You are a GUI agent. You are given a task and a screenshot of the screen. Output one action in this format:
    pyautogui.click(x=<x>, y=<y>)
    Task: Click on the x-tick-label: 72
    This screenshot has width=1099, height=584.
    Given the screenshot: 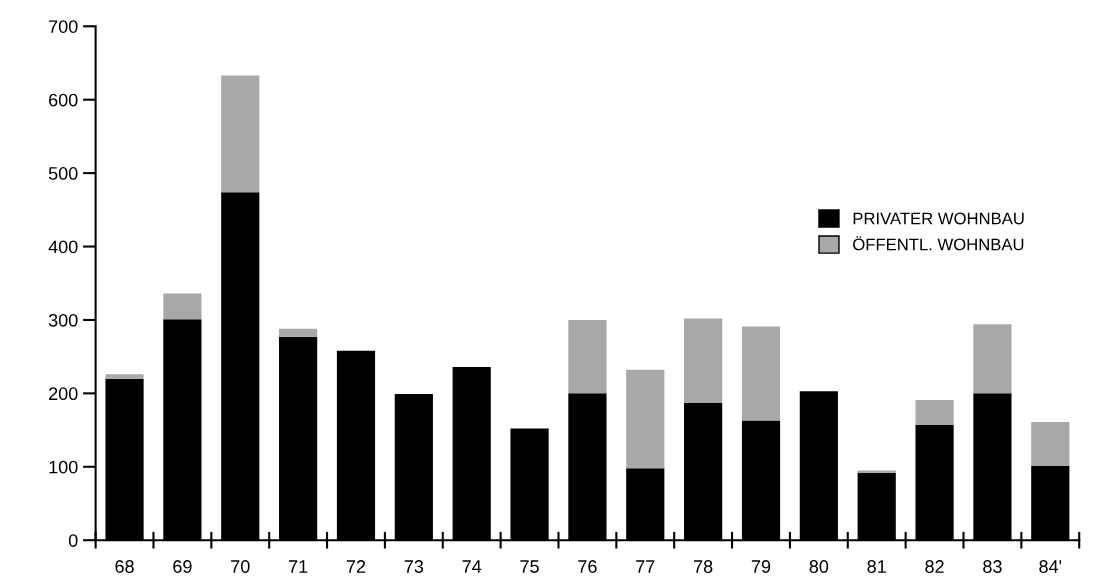 What is the action you would take?
    pyautogui.click(x=356, y=566)
    